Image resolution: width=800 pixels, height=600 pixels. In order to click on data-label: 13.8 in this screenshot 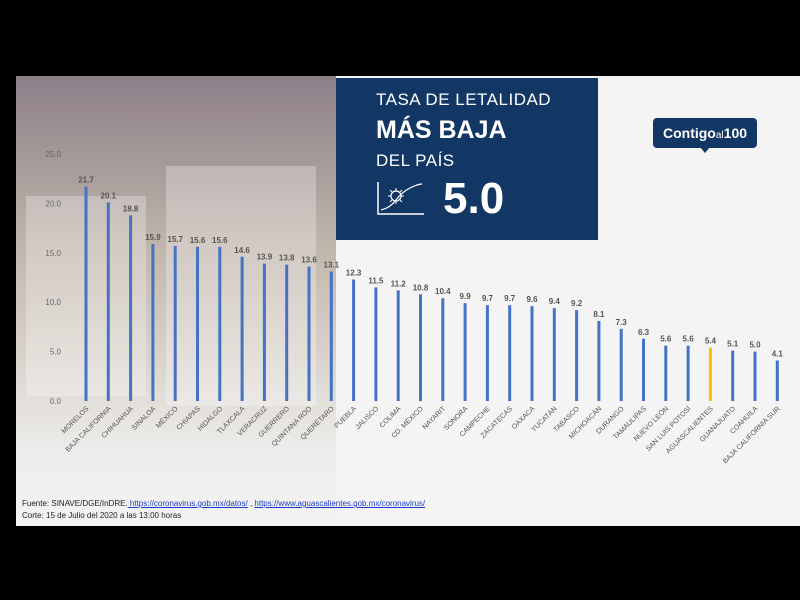, I will do `click(287, 258)`.